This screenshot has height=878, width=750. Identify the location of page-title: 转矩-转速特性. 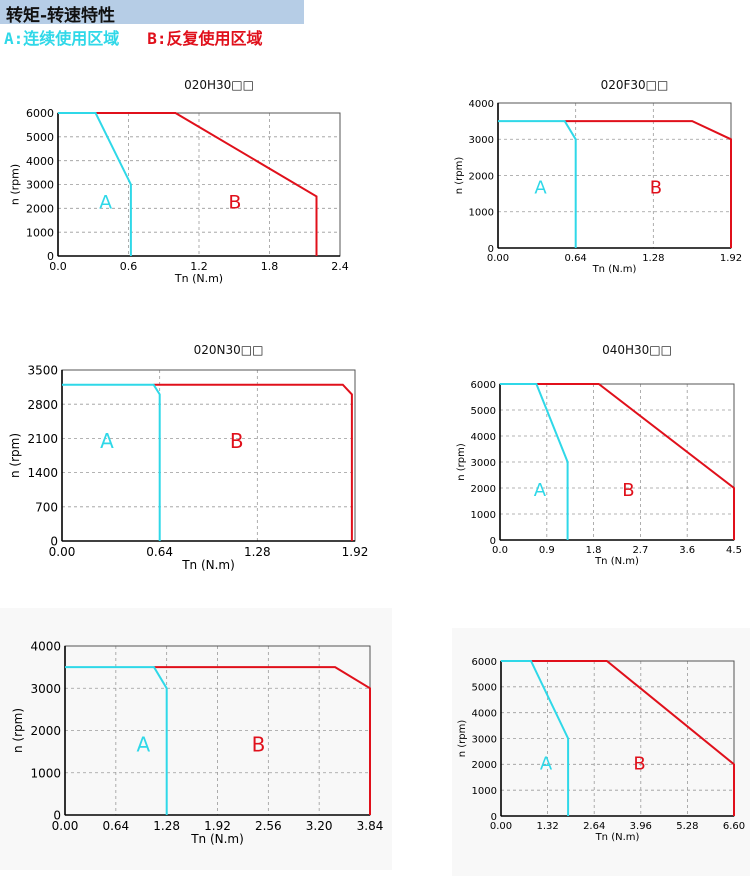
(61, 16).